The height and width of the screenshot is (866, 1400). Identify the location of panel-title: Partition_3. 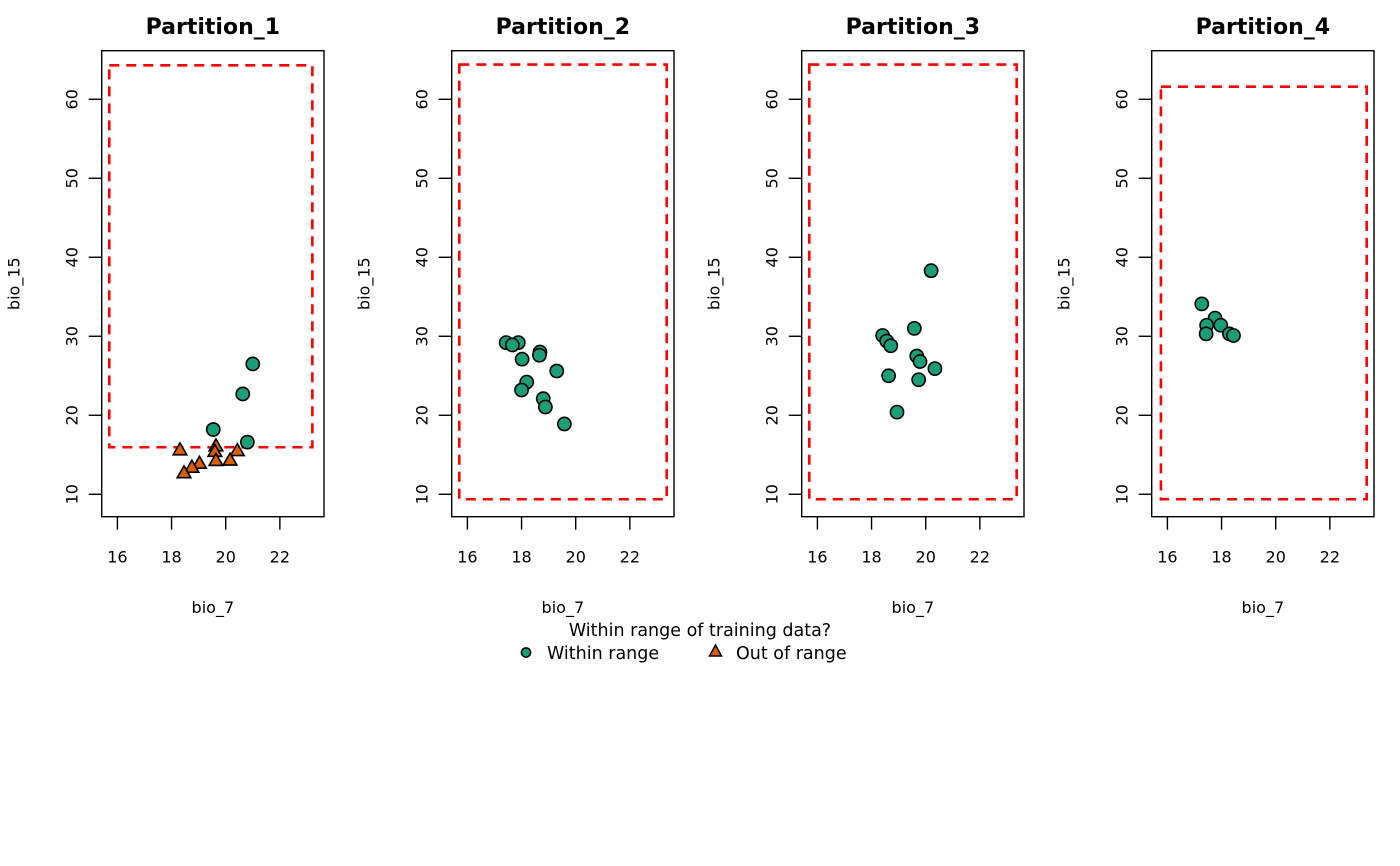
(913, 27).